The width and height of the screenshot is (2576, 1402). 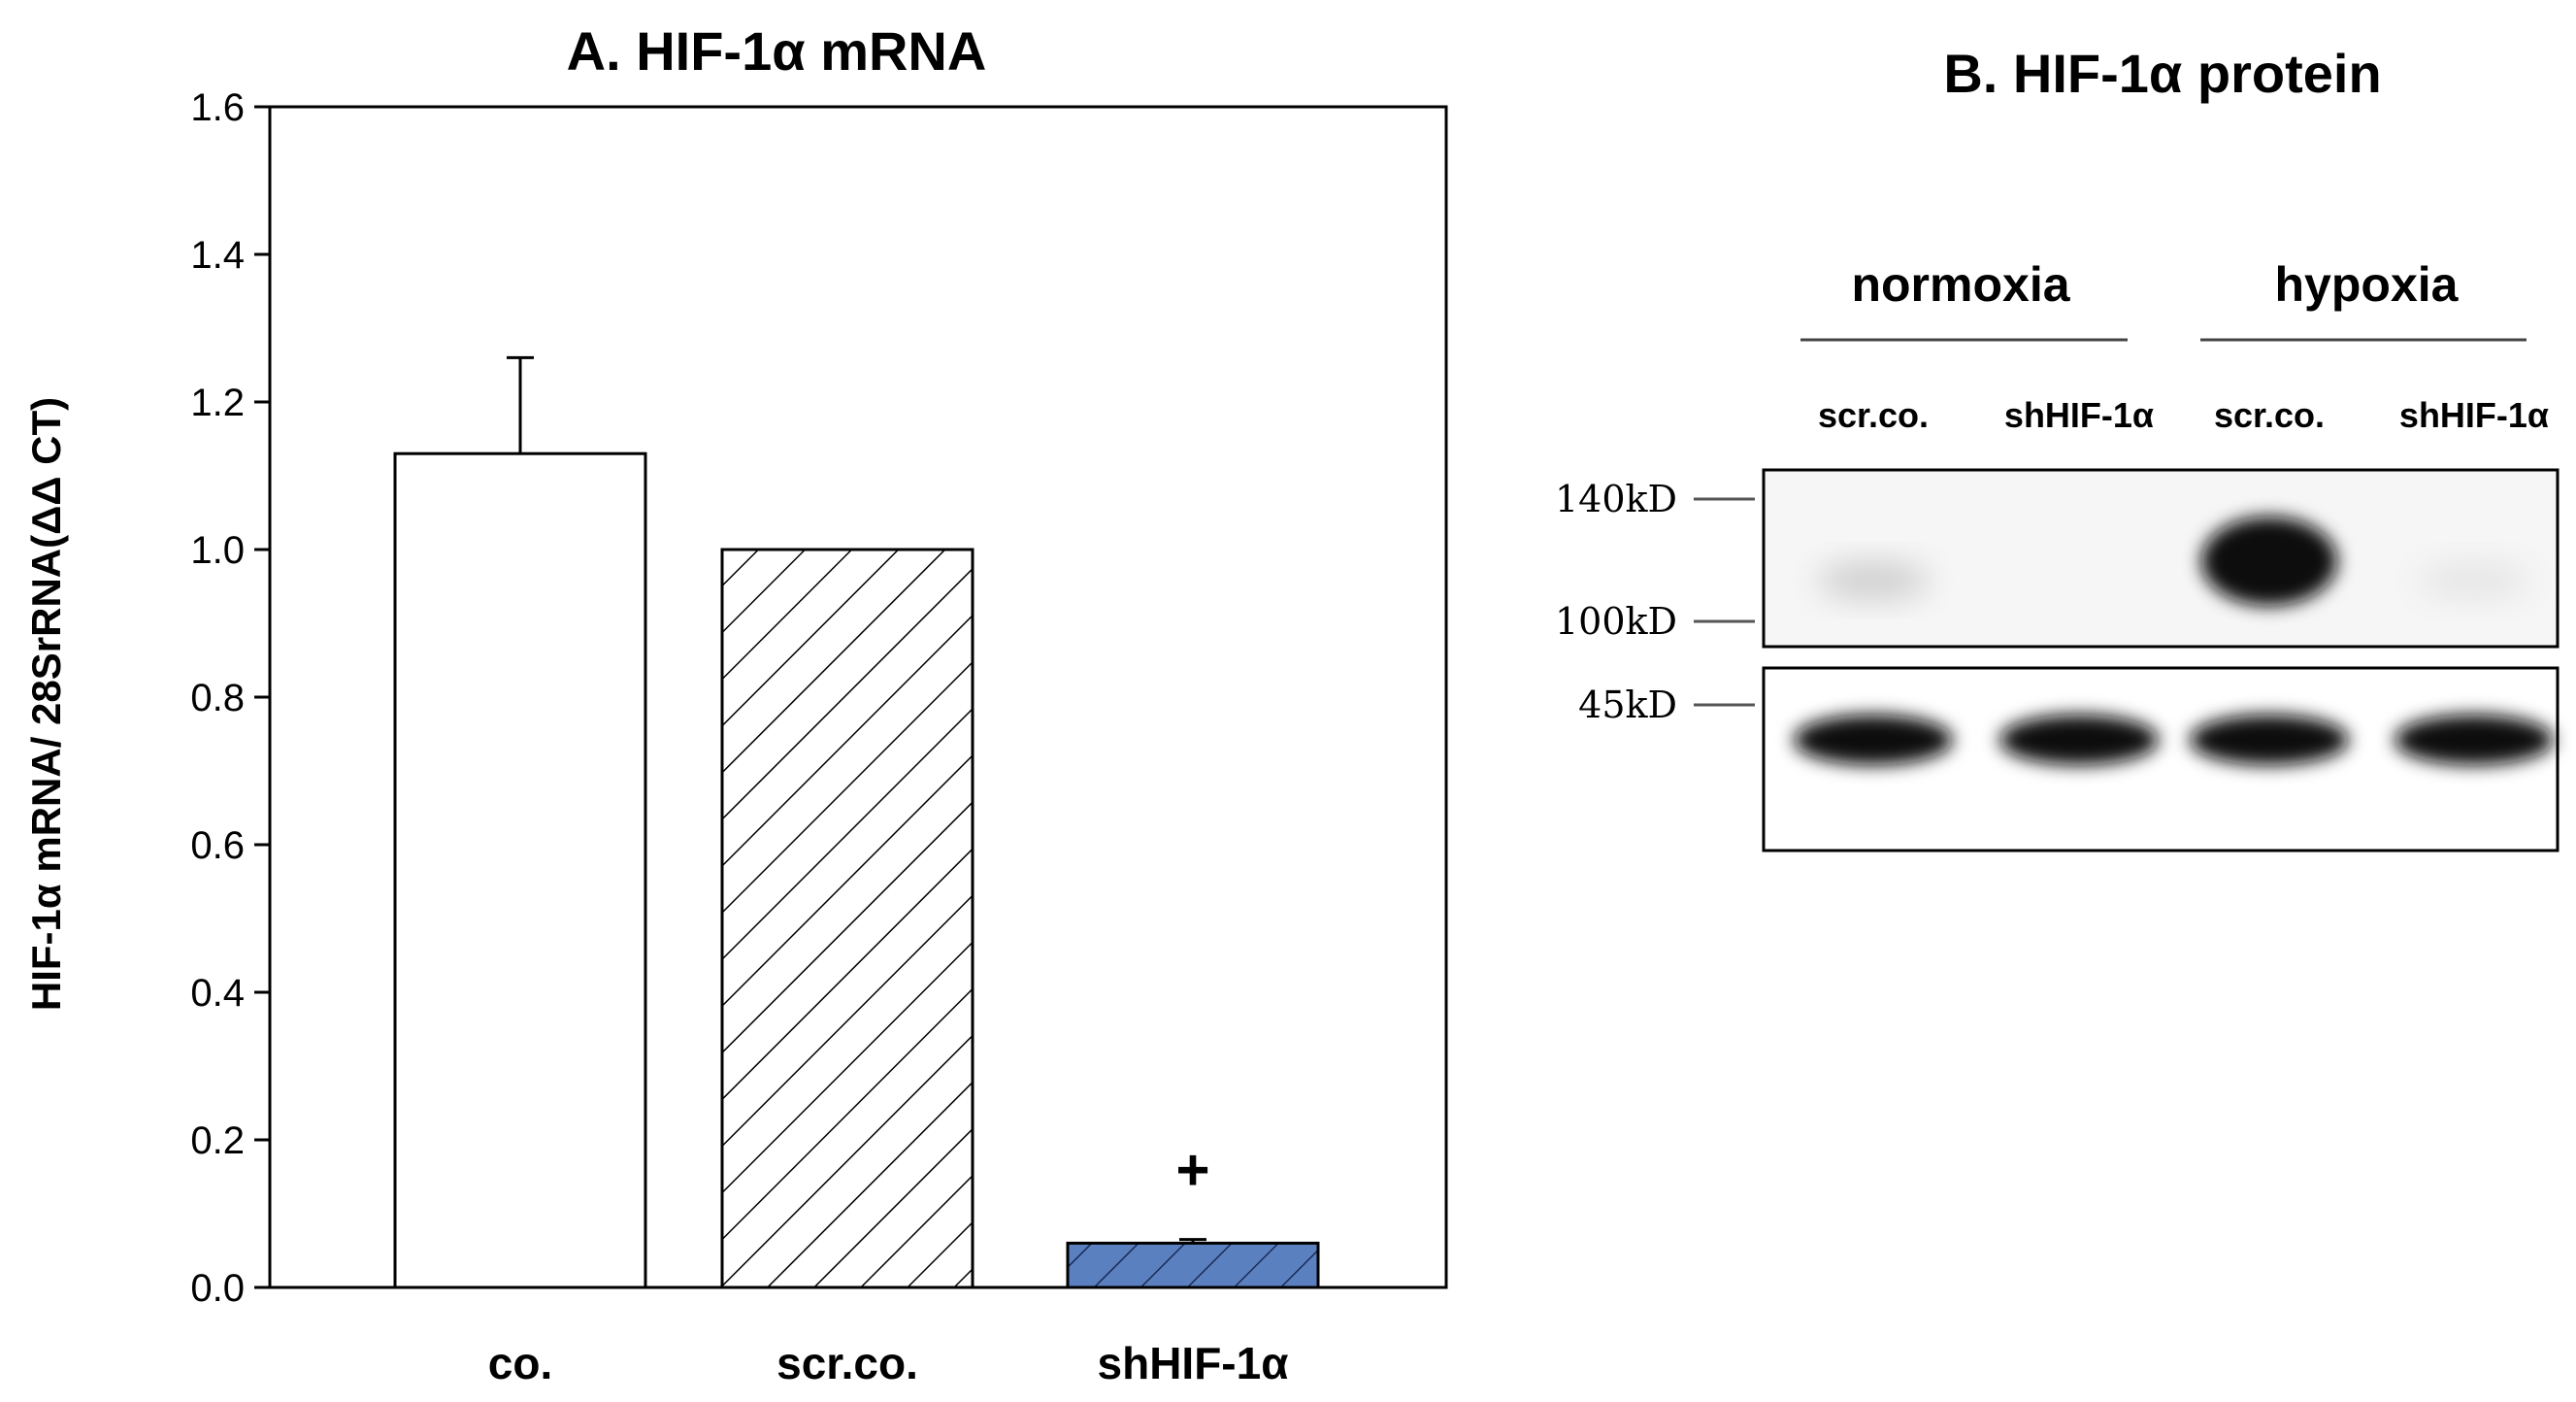 I want to click on bar-co., so click(x=520, y=870).